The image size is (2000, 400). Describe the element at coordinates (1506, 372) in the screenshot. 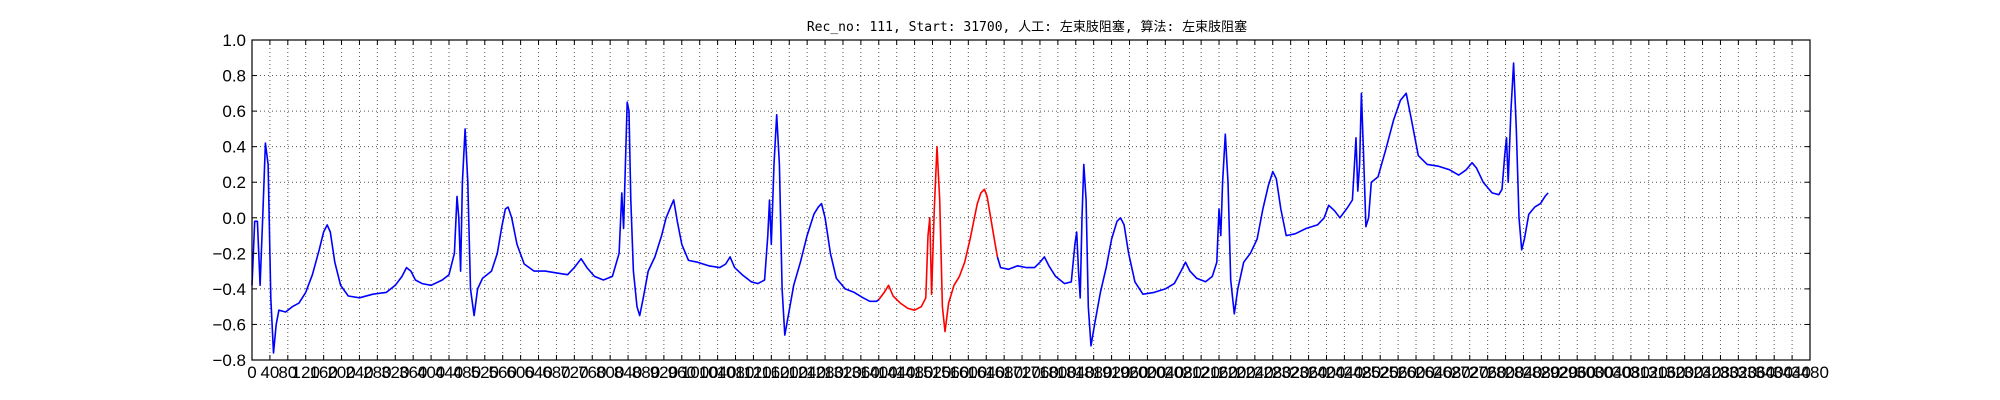

I see `x-tick-label: 2800` at that location.